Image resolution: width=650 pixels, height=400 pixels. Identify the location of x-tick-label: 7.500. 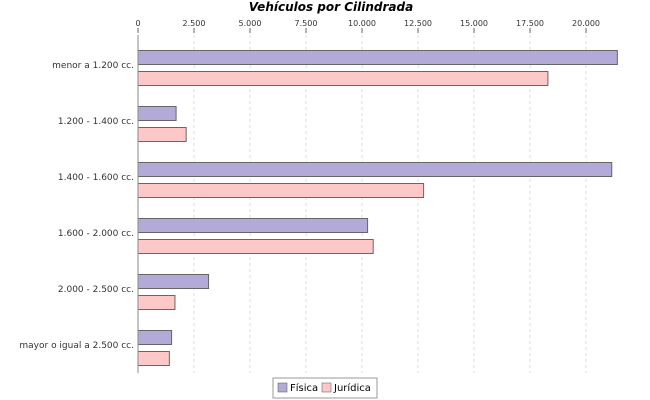
(306, 23).